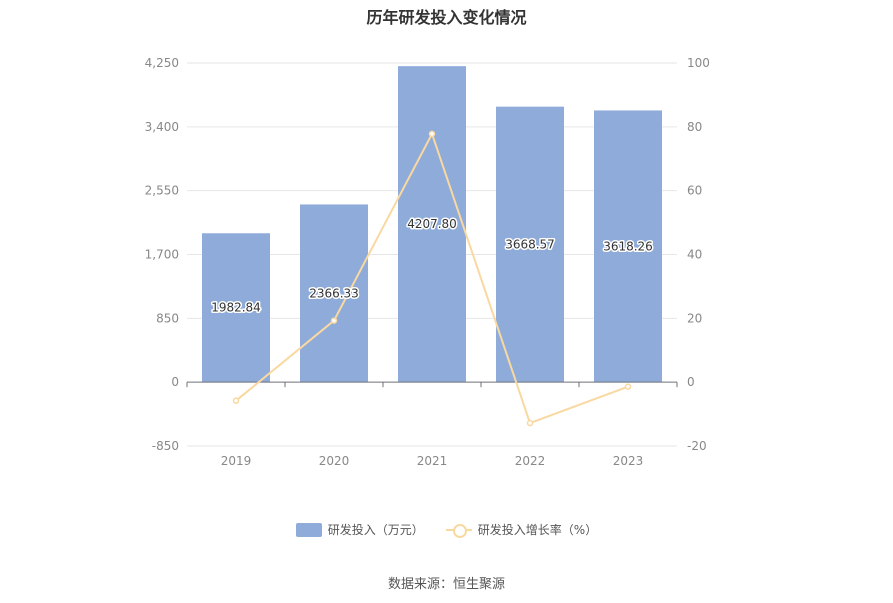  What do you see at coordinates (236, 461) in the screenshot?
I see `x-tick-label: 2019` at bounding box center [236, 461].